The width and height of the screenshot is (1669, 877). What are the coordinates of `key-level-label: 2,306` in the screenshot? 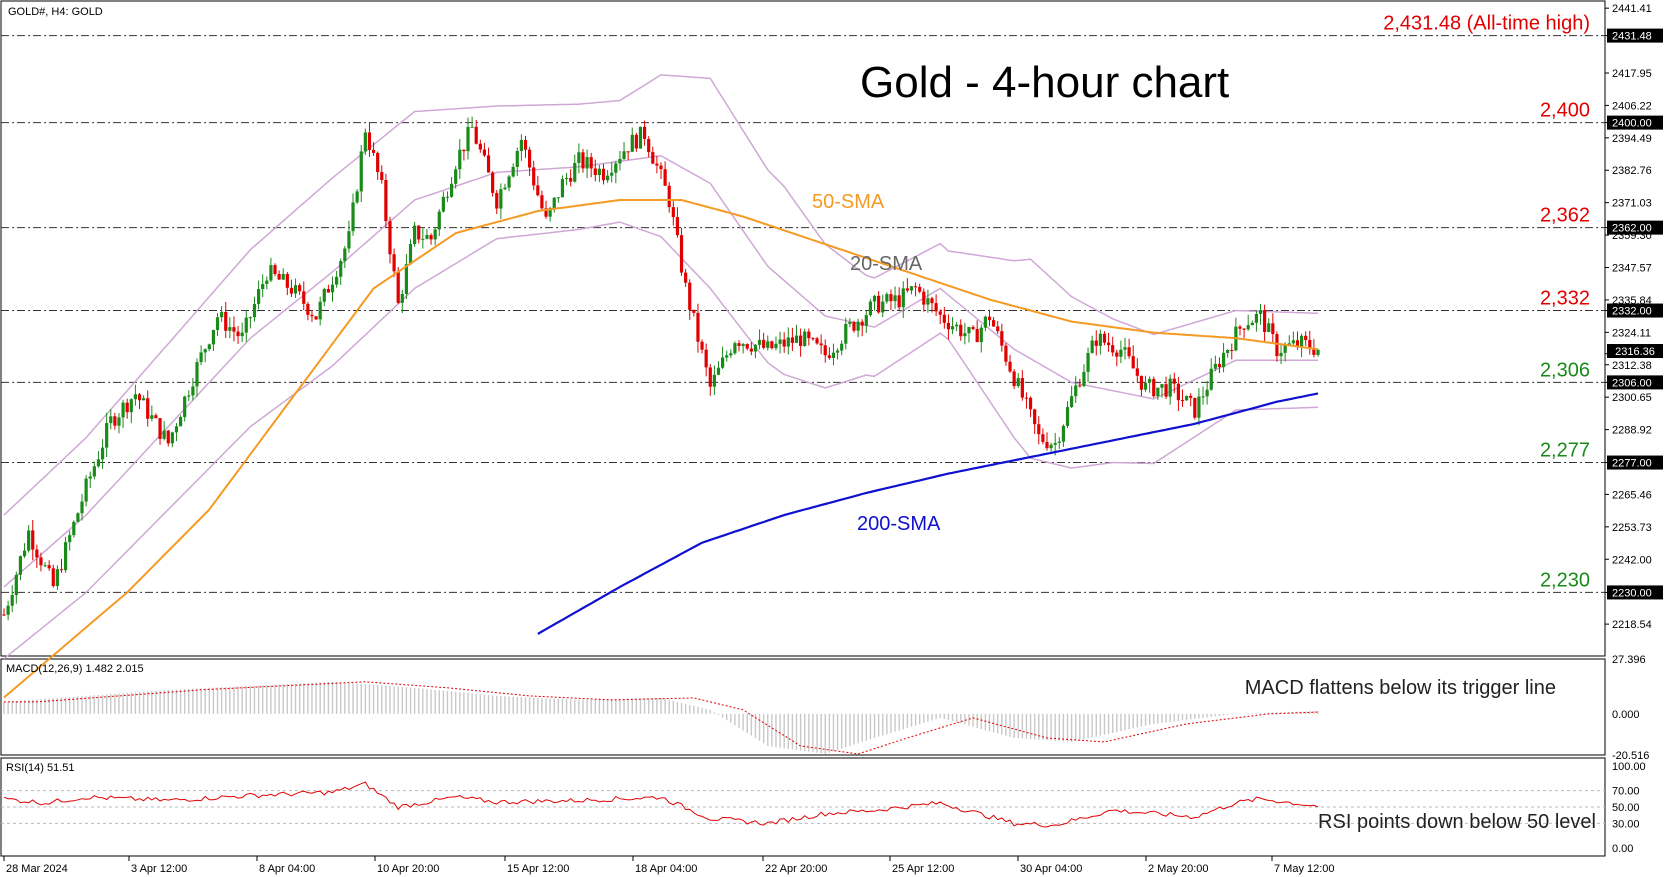 It's located at (1565, 370).